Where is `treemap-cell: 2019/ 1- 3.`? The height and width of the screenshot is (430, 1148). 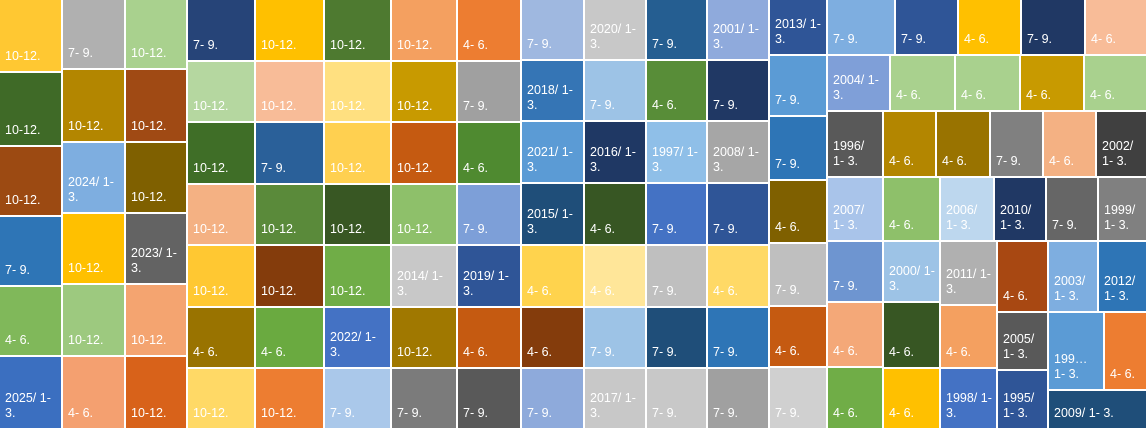
treemap-cell: 2019/ 1- 3. is located at coordinates (490, 277).